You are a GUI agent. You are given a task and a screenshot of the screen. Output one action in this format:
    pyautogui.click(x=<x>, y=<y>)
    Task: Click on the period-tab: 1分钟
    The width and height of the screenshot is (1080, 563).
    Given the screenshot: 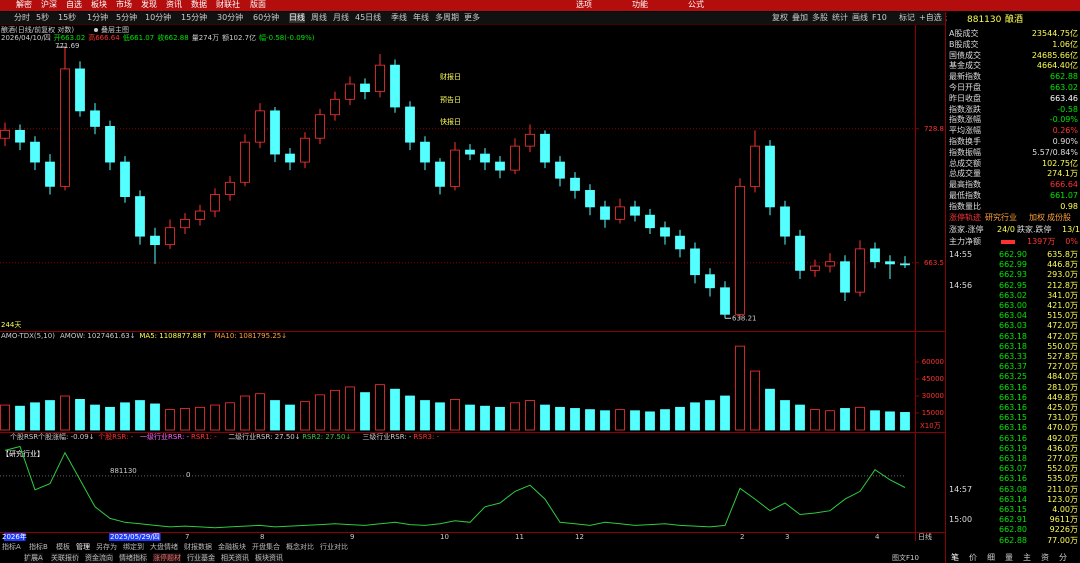 What is the action you would take?
    pyautogui.click(x=98, y=17)
    